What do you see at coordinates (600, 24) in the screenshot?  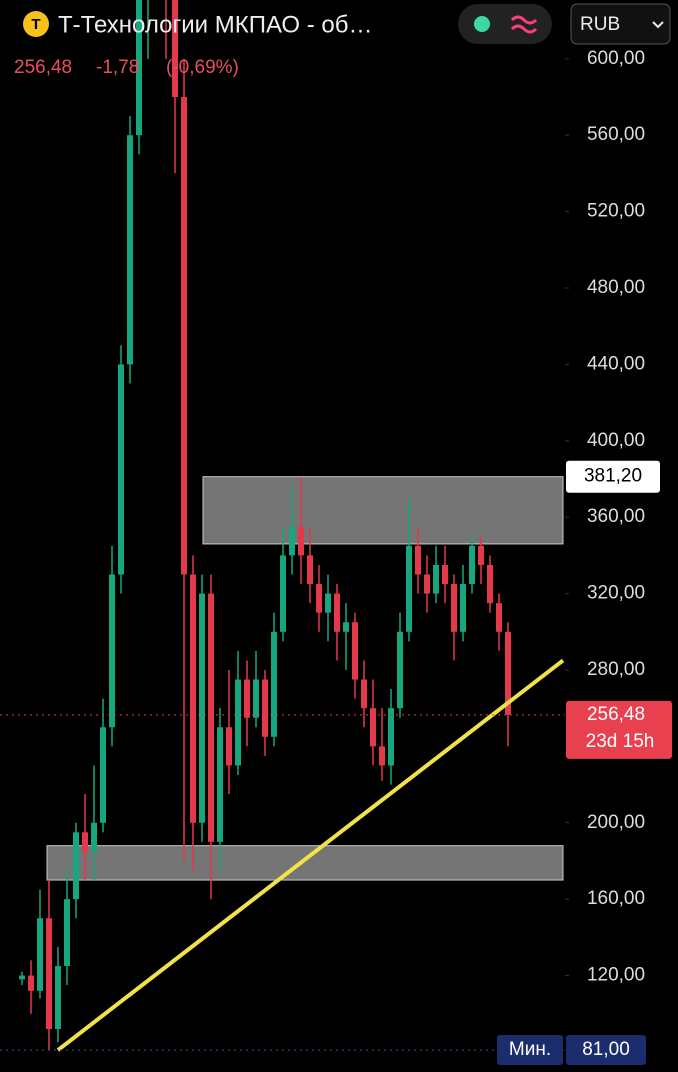 I see `currency: RUB` at bounding box center [600, 24].